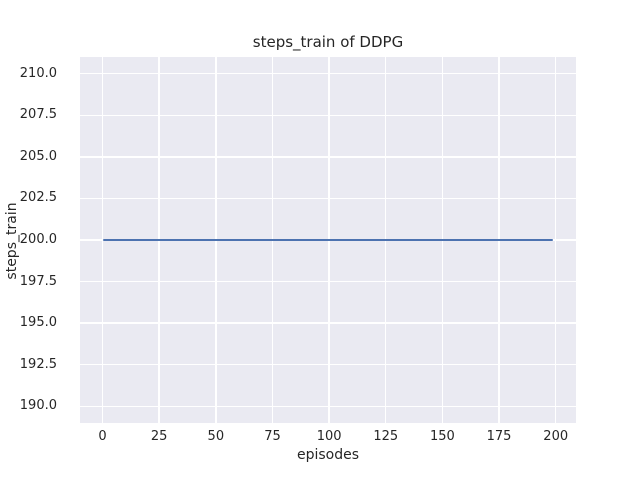 The height and width of the screenshot is (480, 640). I want to click on y-axis-label: steps_train, so click(12, 241).